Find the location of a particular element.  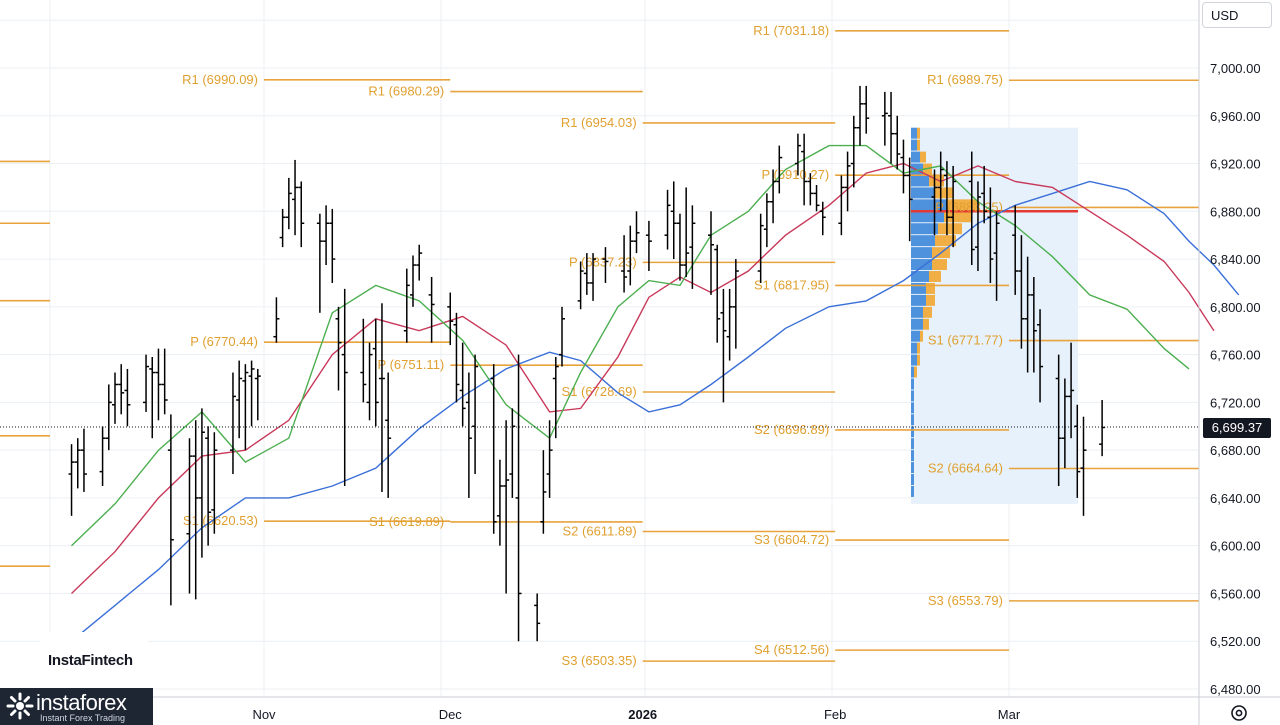

currency-button: USD is located at coordinates (1237, 15).